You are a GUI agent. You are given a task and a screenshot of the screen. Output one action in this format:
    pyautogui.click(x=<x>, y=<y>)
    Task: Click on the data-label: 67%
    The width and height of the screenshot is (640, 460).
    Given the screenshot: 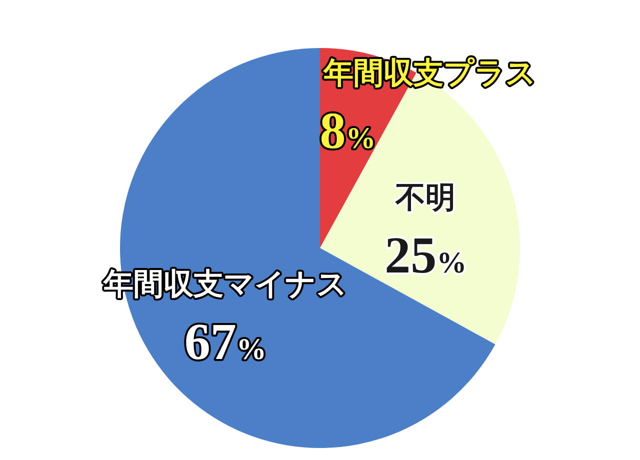 What is the action you would take?
    pyautogui.click(x=225, y=342)
    